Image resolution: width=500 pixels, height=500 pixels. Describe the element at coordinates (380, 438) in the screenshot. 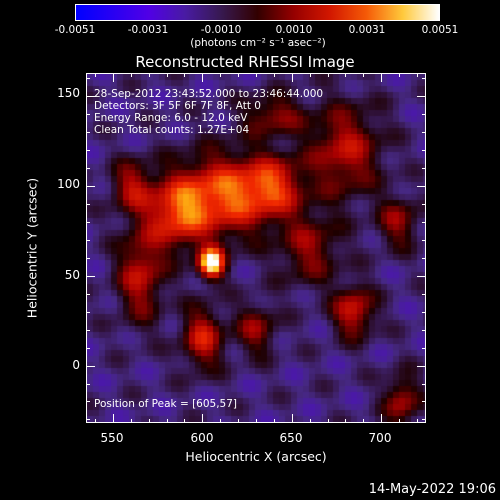

I see `x-tick-label: 700` at that location.